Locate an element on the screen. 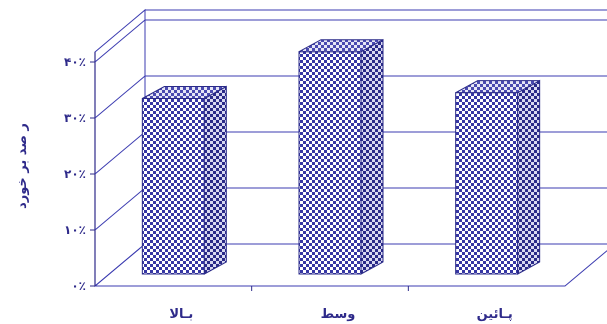 This screenshot has width=607, height=324. y-tick-label: ۱۰٪ is located at coordinates (75, 230).